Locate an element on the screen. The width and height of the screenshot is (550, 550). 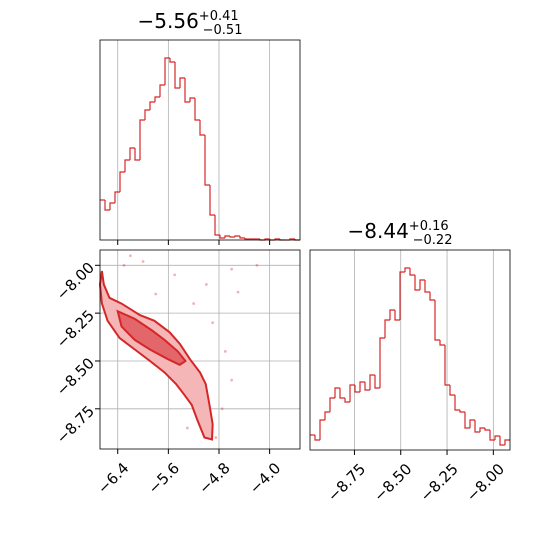
title-lower: −0.22 is located at coordinates (433, 240).